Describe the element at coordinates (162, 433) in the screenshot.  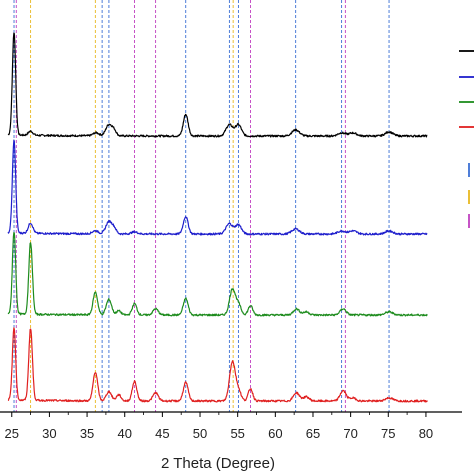
I see `x-tick-label: 45` at that location.